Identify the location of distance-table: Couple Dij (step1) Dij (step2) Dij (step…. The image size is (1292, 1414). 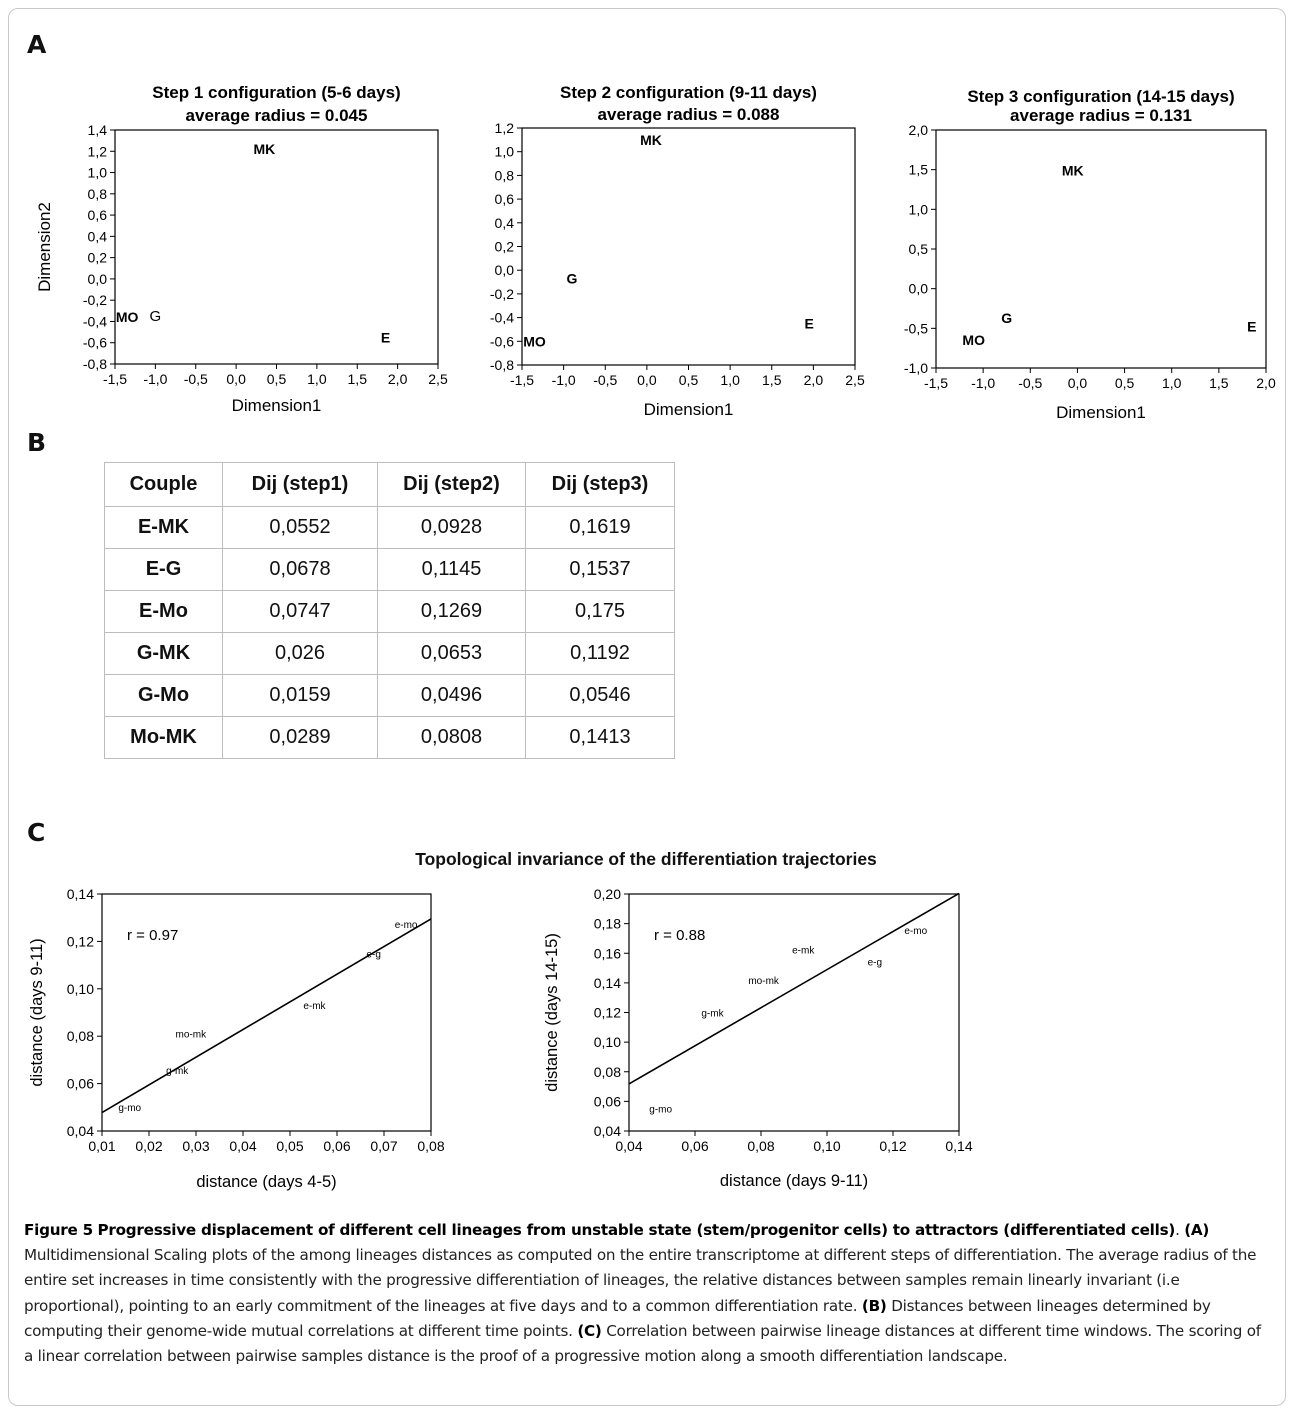
(389, 610).